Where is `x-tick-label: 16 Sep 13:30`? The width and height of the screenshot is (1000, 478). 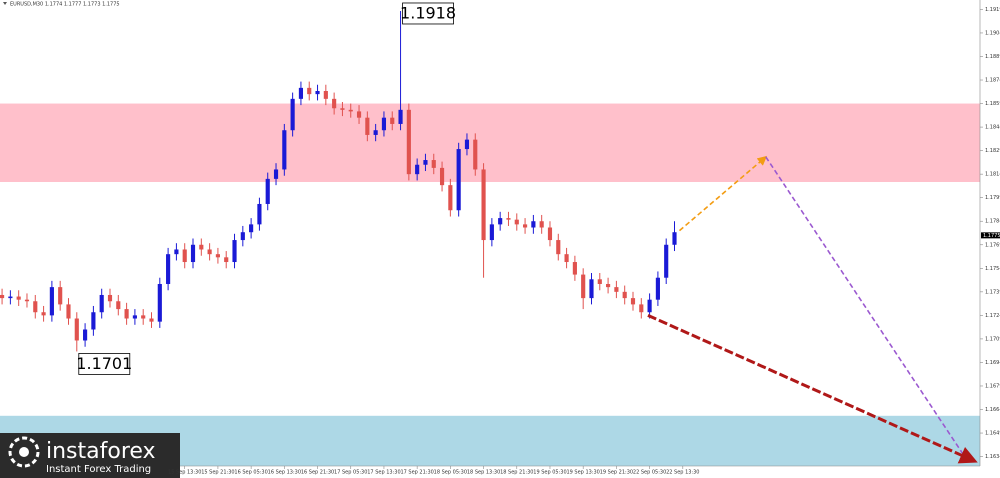 x-tick-label: 16 Sep 13:30 is located at coordinates (284, 473).